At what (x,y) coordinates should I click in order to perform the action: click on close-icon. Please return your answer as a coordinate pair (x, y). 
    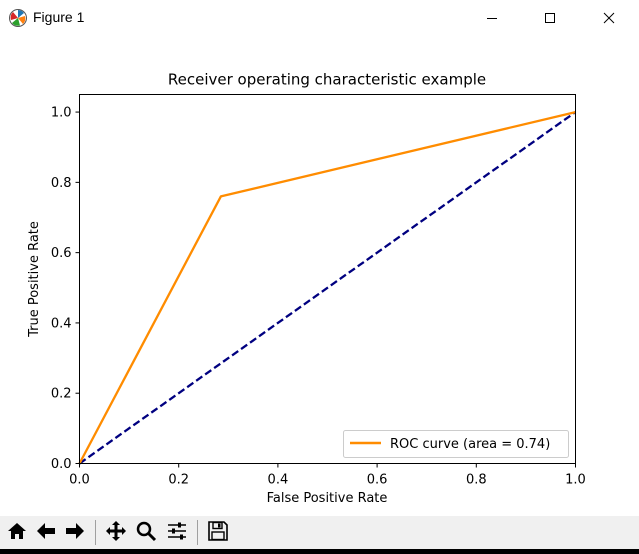
    Looking at the image, I should click on (609, 18).